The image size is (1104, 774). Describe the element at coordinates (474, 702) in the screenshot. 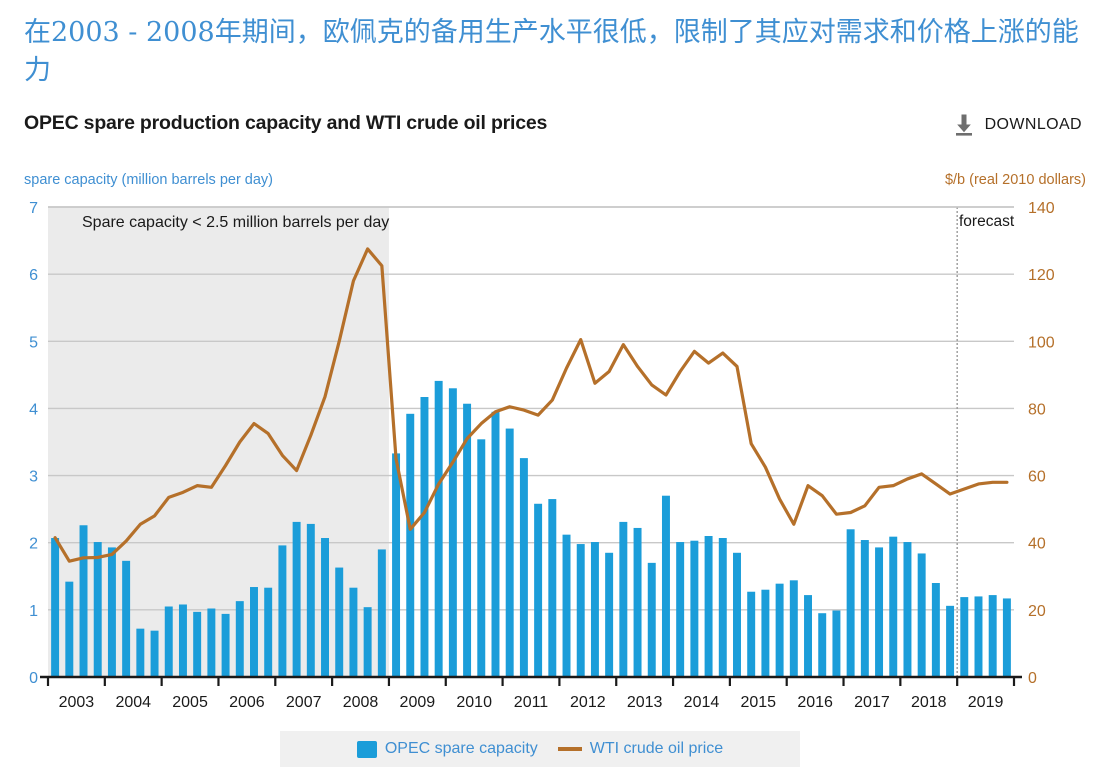

I see `x-tick-label: 2010` at that location.